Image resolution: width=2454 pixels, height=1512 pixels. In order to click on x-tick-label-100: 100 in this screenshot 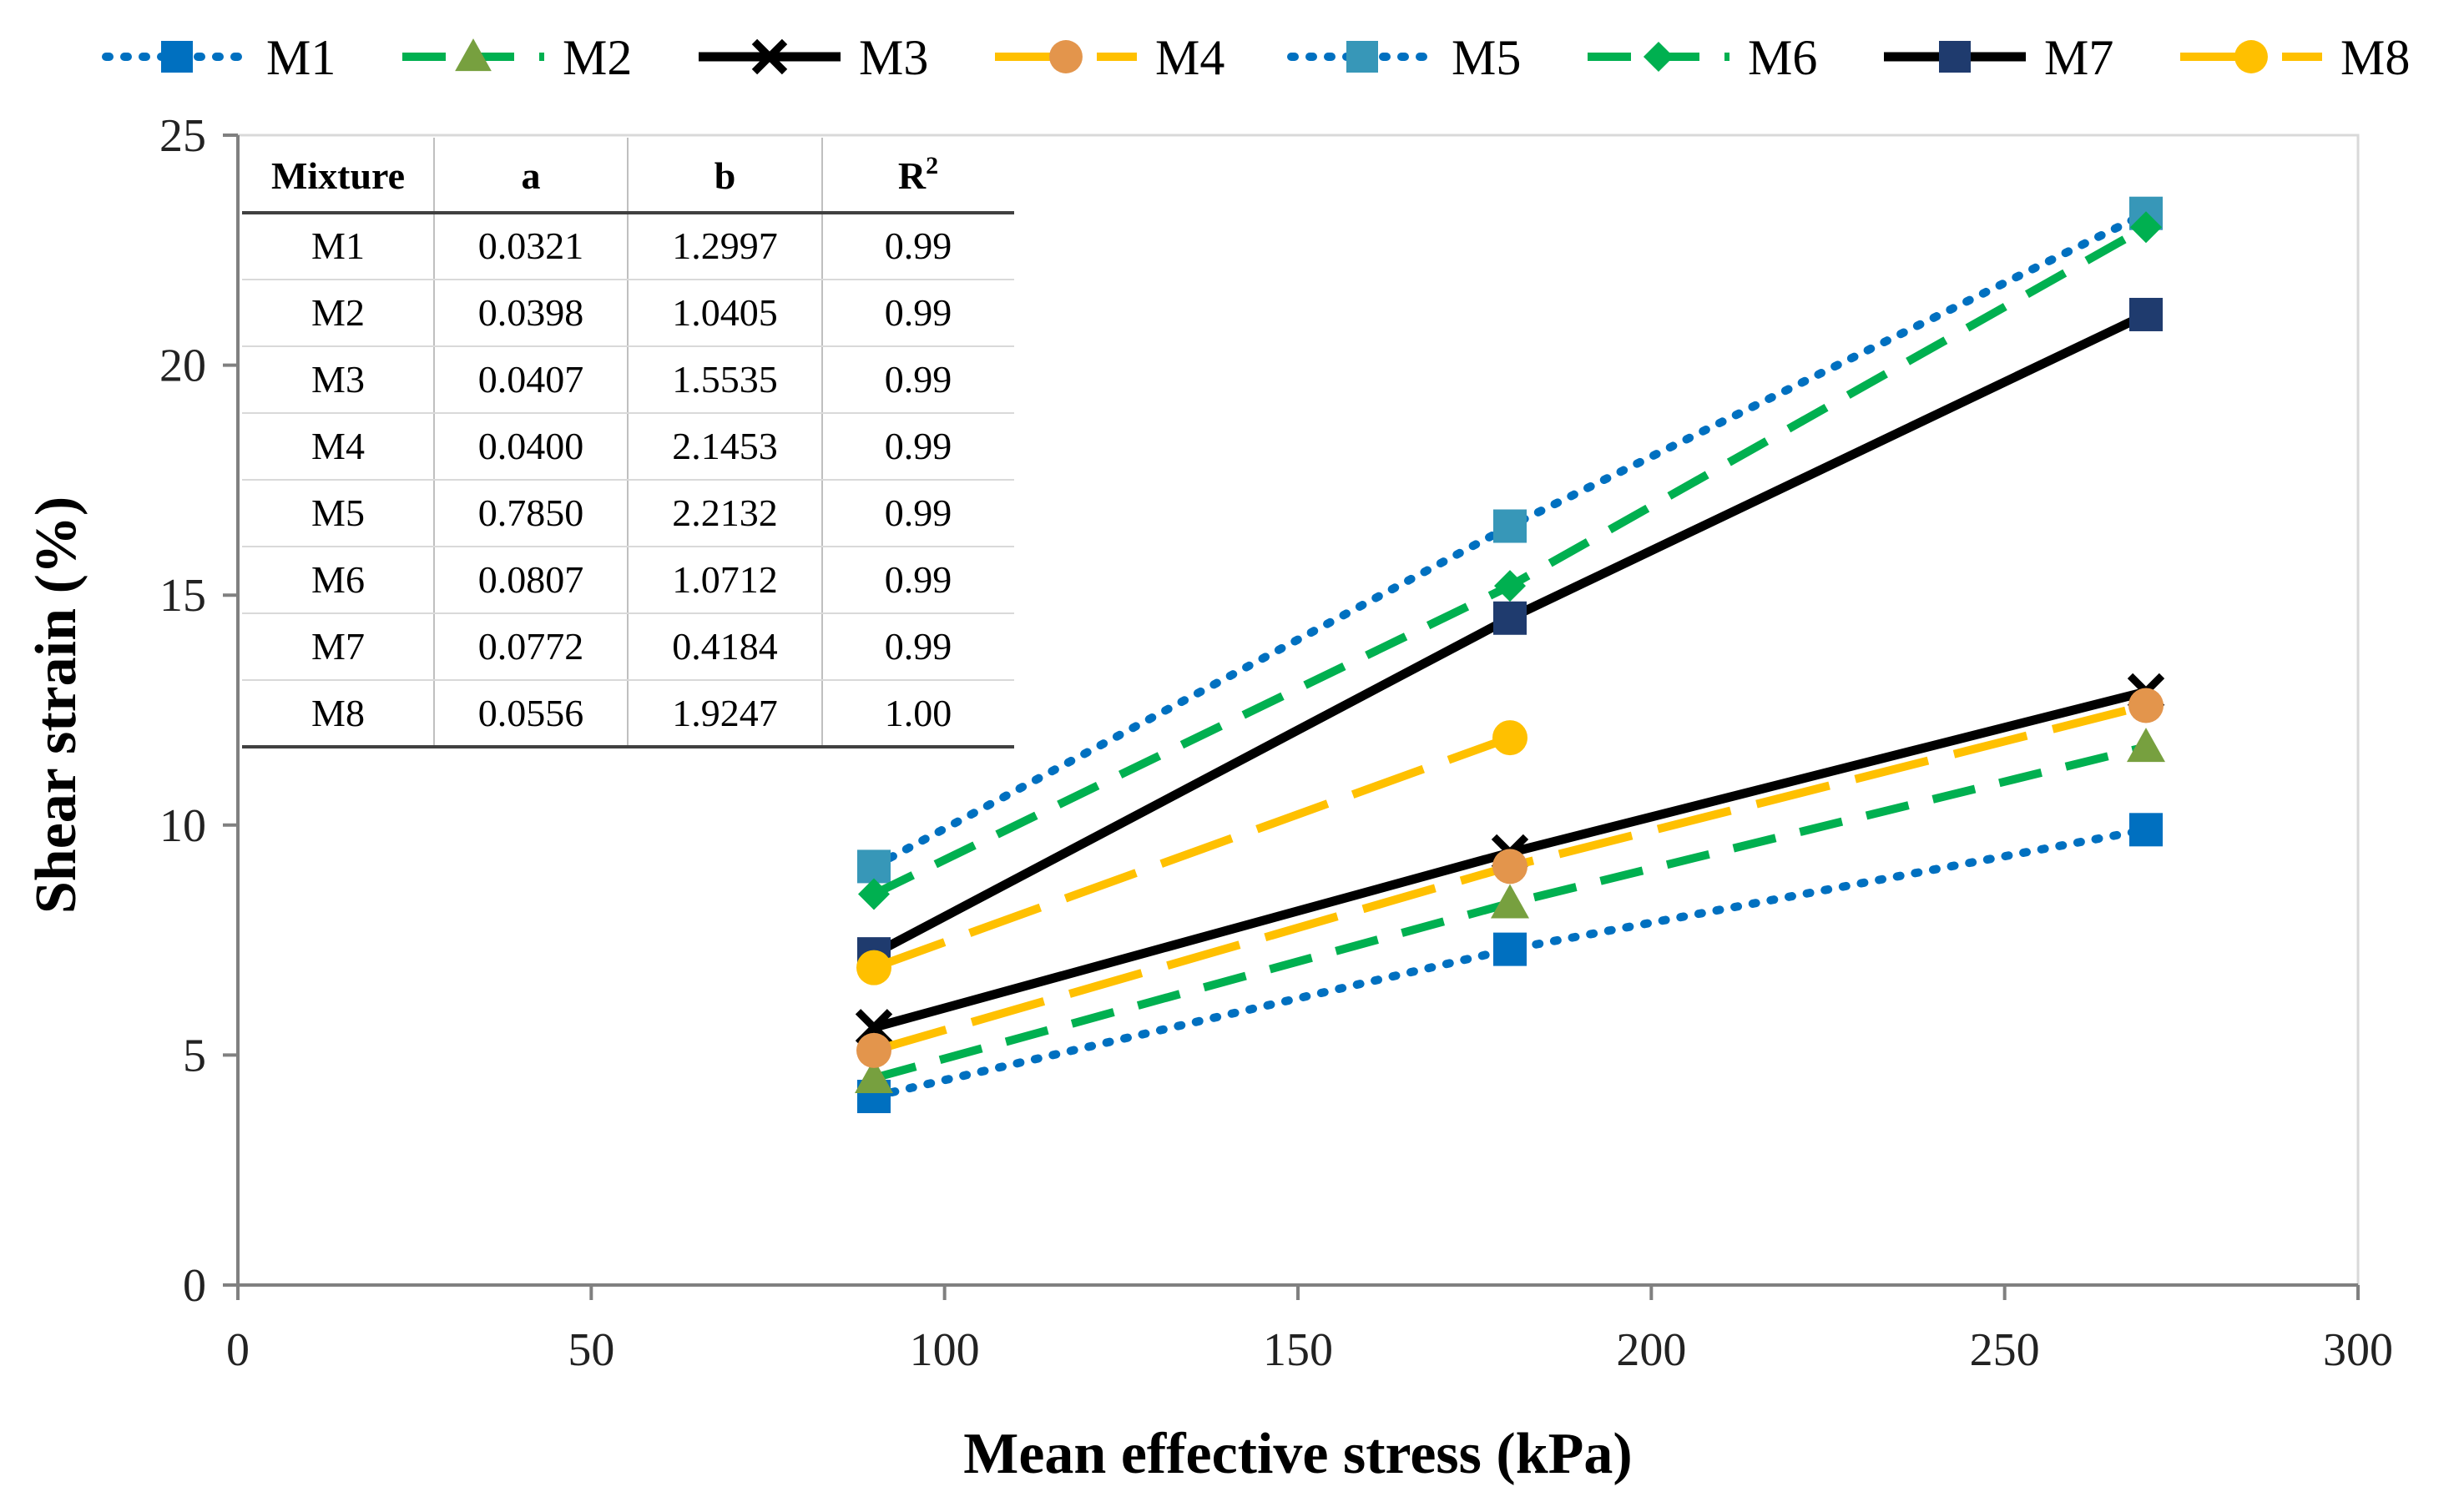, I will do `click(945, 1350)`.